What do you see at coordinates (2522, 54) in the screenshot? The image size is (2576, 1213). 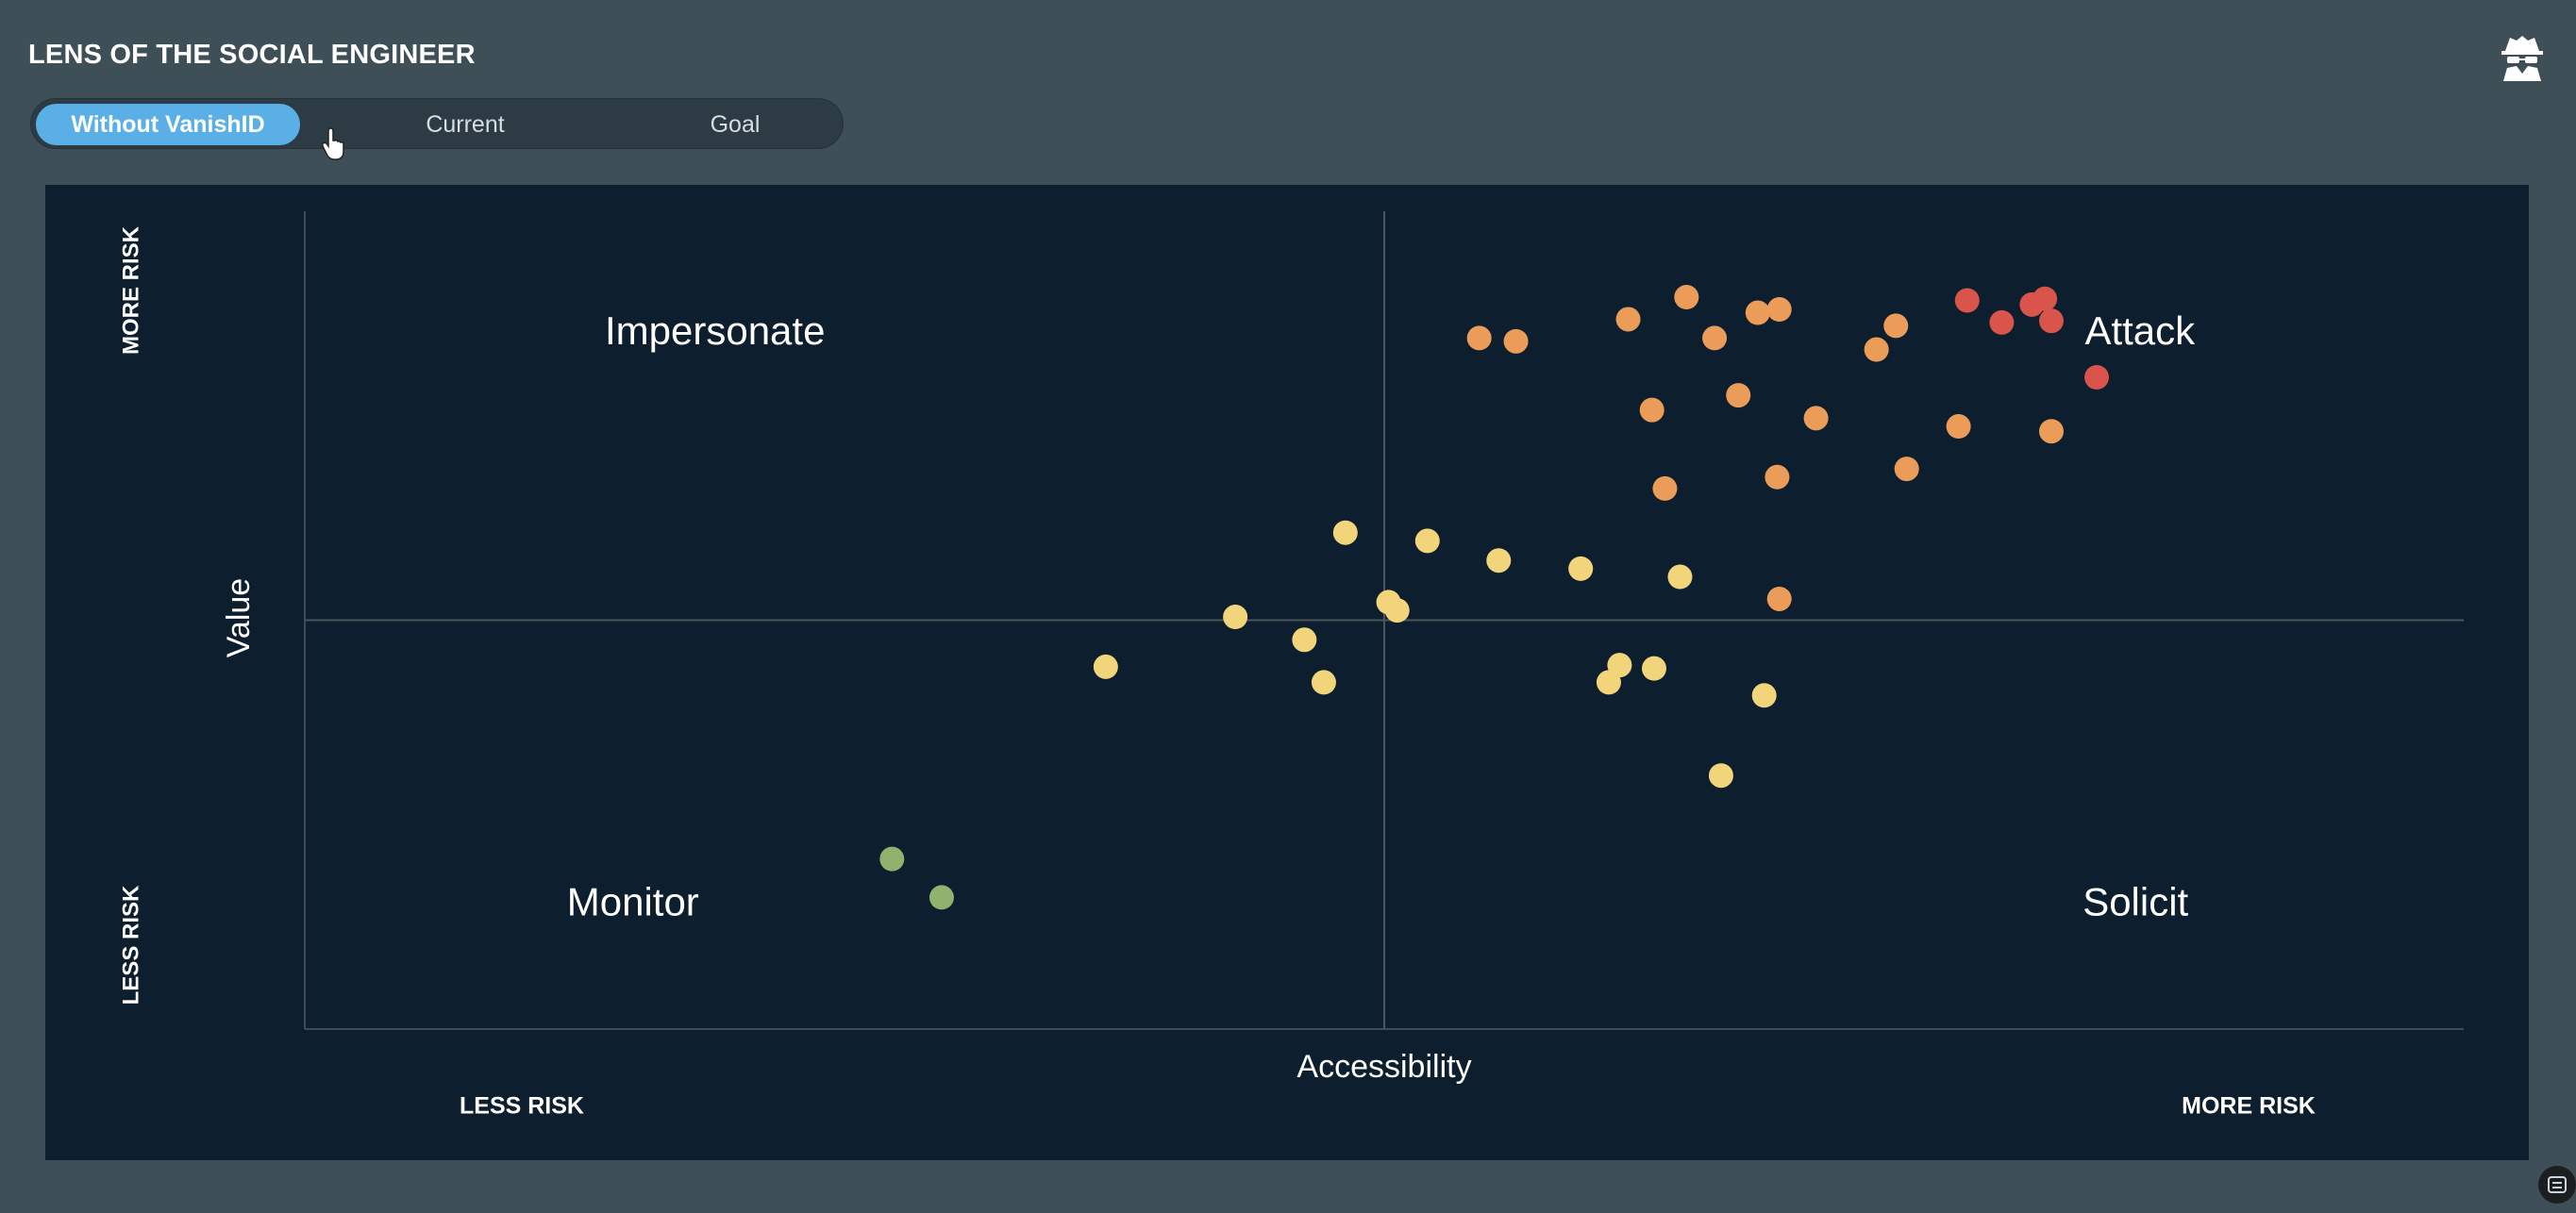 I see `spy-icon` at bounding box center [2522, 54].